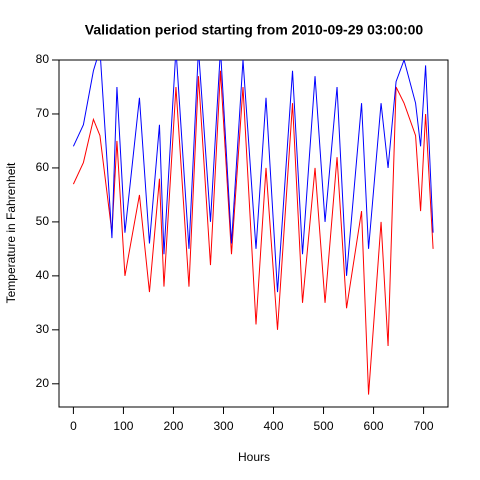 The image size is (480, 480). Describe the element at coordinates (324, 426) in the screenshot. I see `x-tick-label: 500` at that location.